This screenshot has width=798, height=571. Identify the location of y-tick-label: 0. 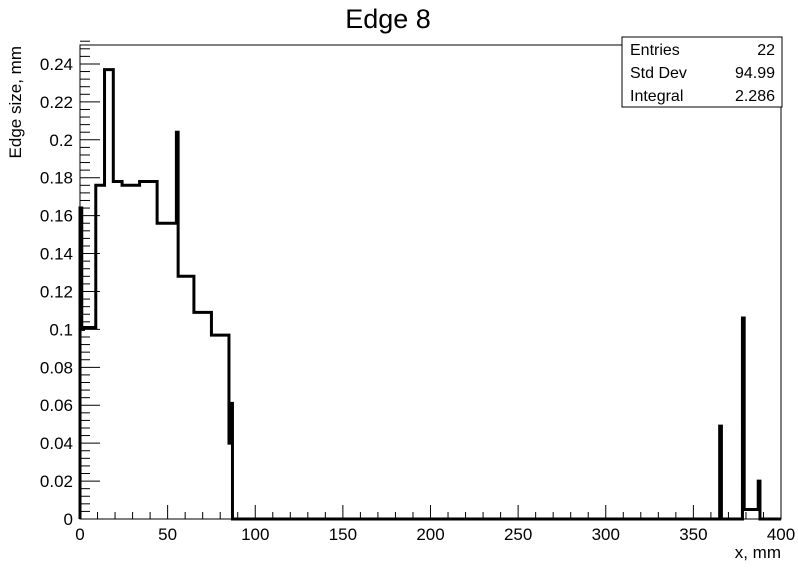
(68, 519).